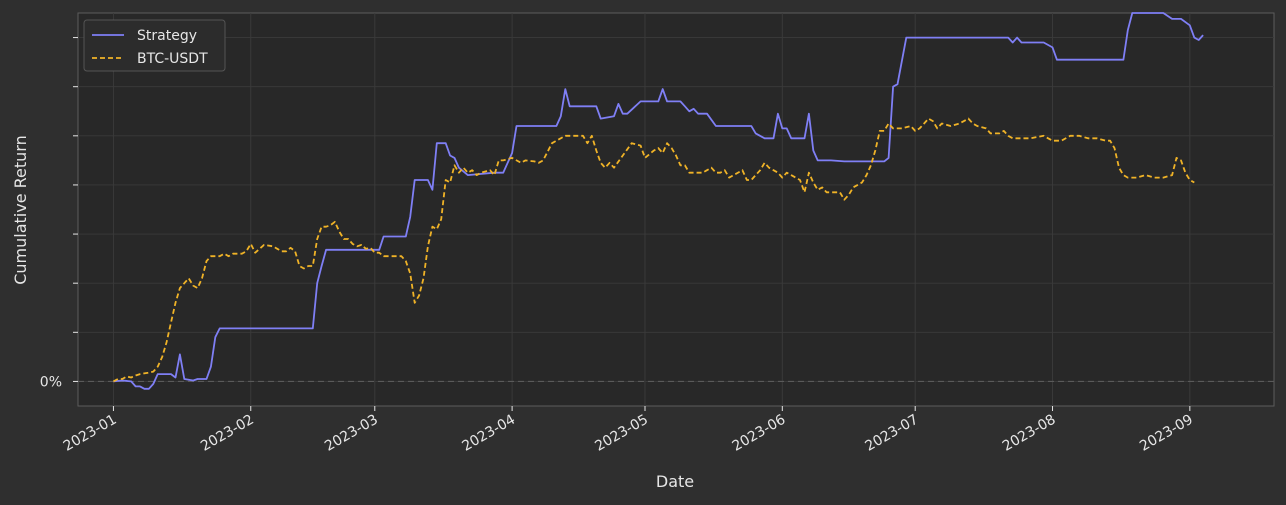 The width and height of the screenshot is (1286, 505). Describe the element at coordinates (167, 36) in the screenshot. I see `legend-label: Strategy` at that location.